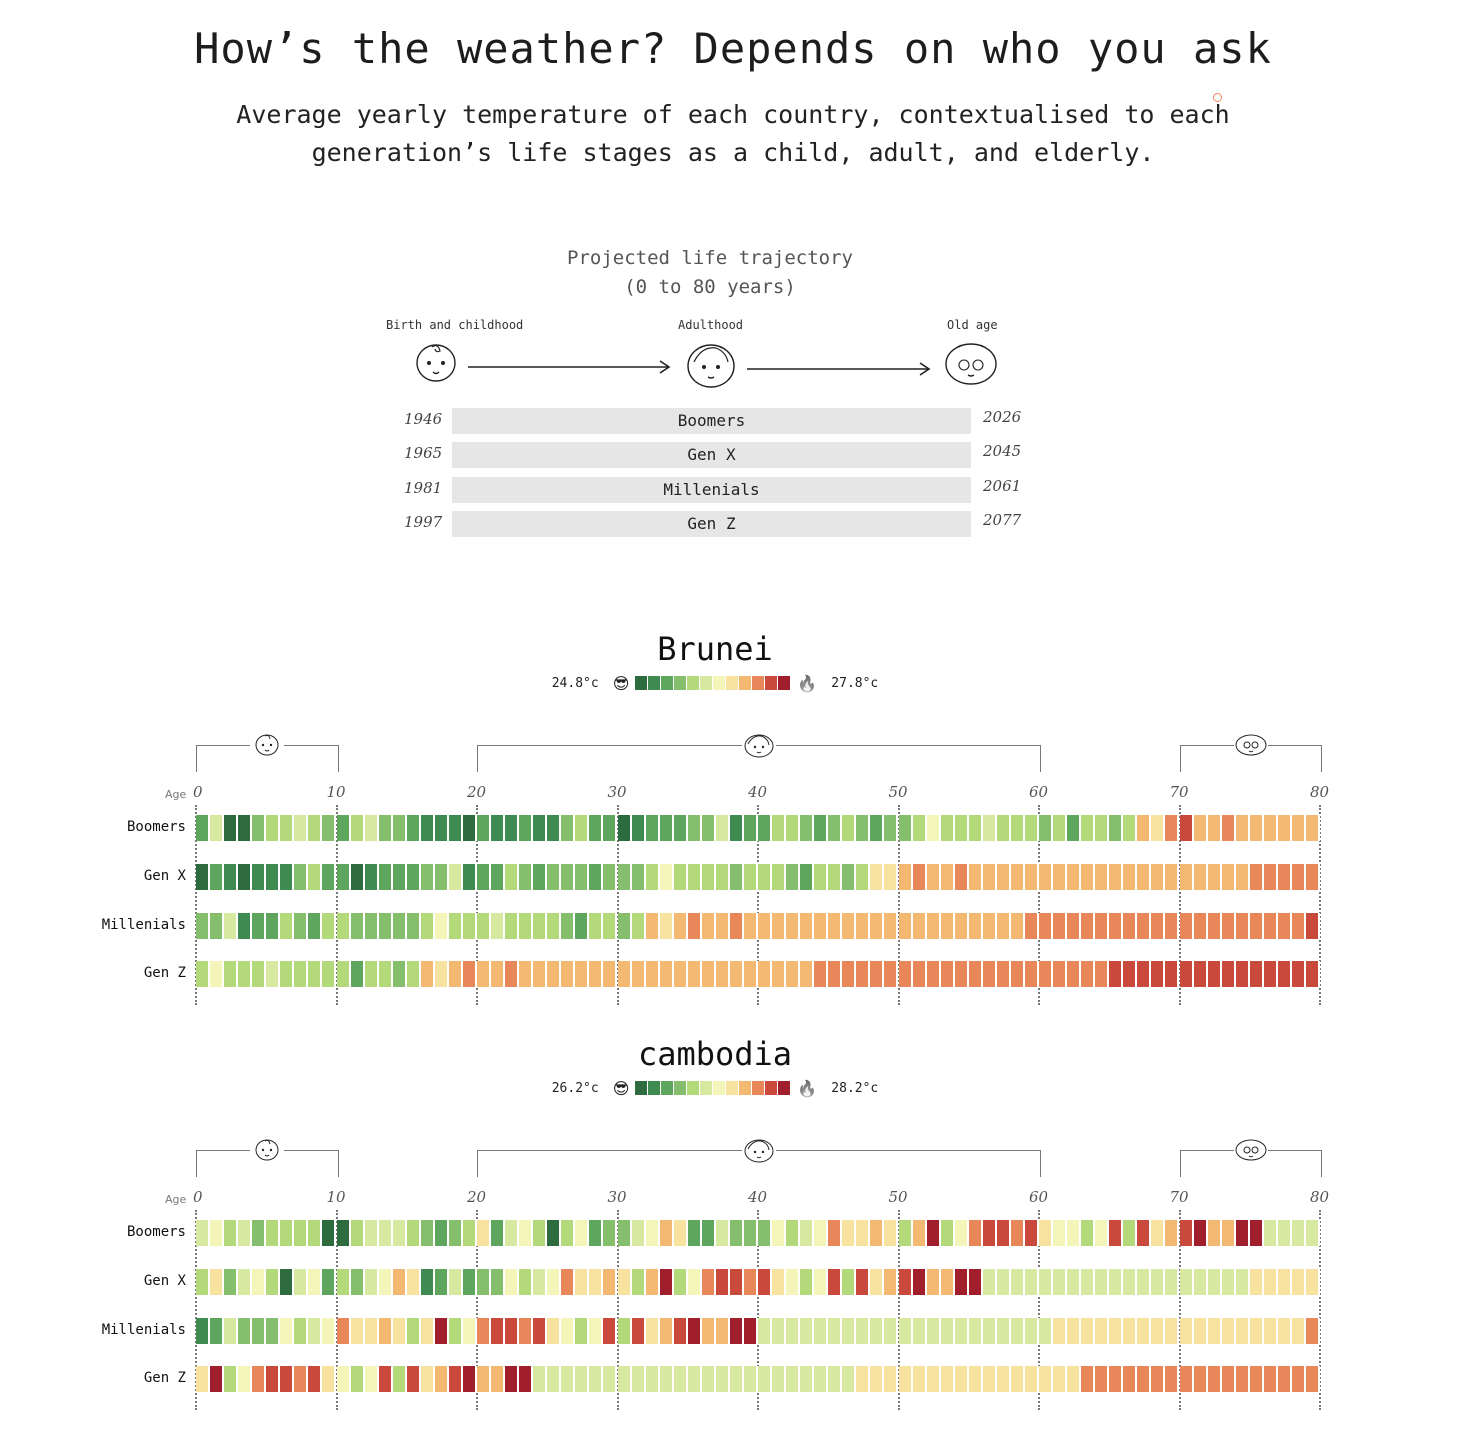  What do you see at coordinates (1179, 1197) in the screenshot?
I see `age-tick-label: 70` at bounding box center [1179, 1197].